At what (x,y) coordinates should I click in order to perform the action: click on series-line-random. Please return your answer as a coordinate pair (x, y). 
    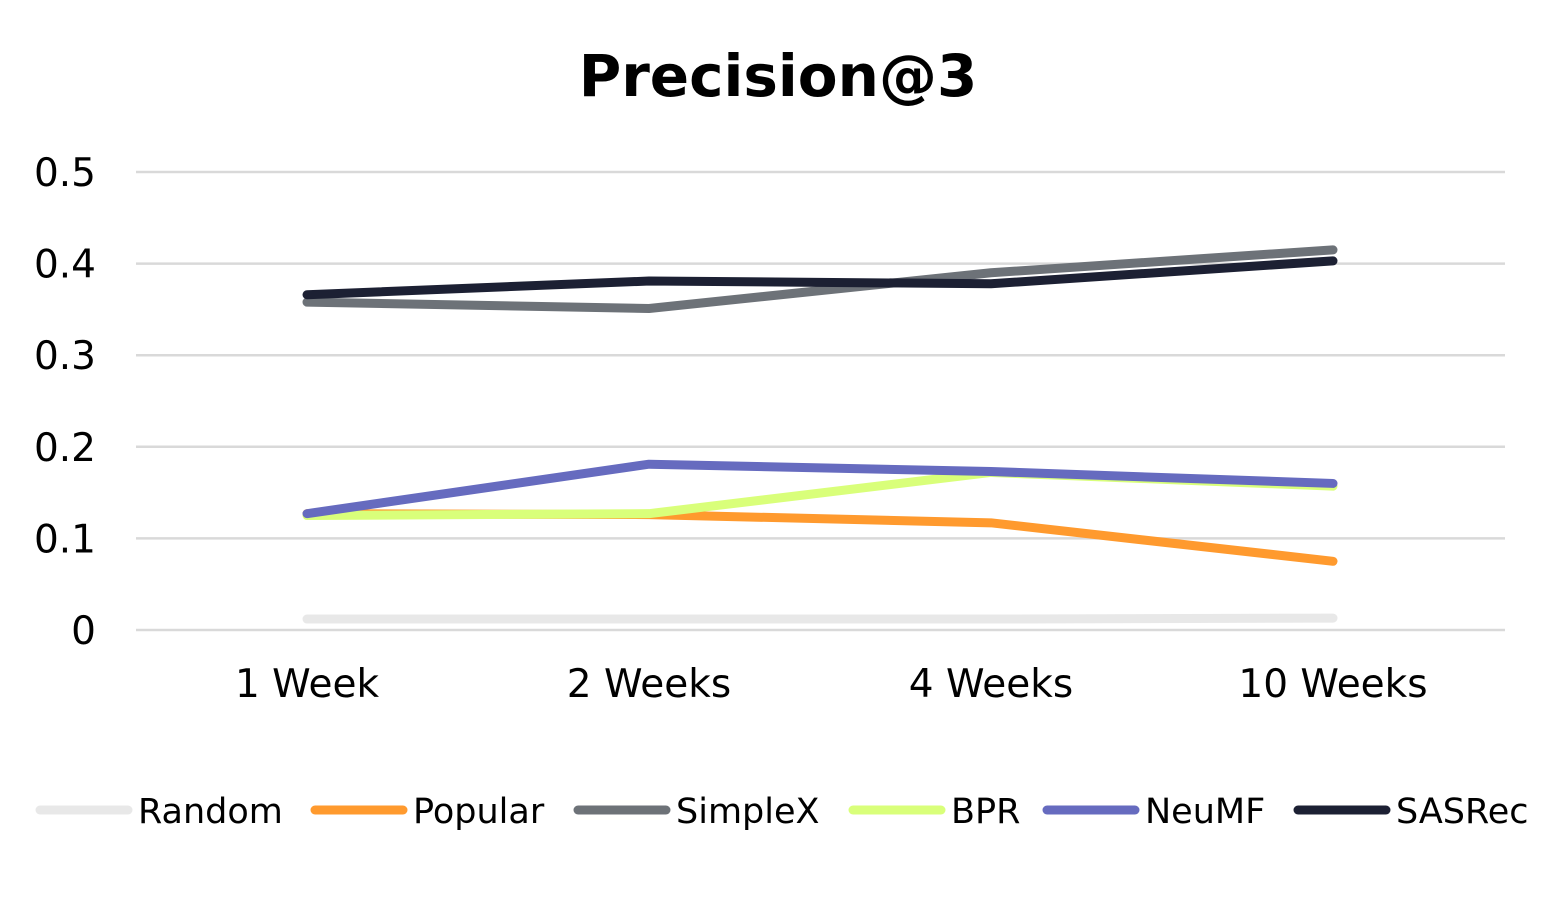
    Looking at the image, I should click on (820, 618).